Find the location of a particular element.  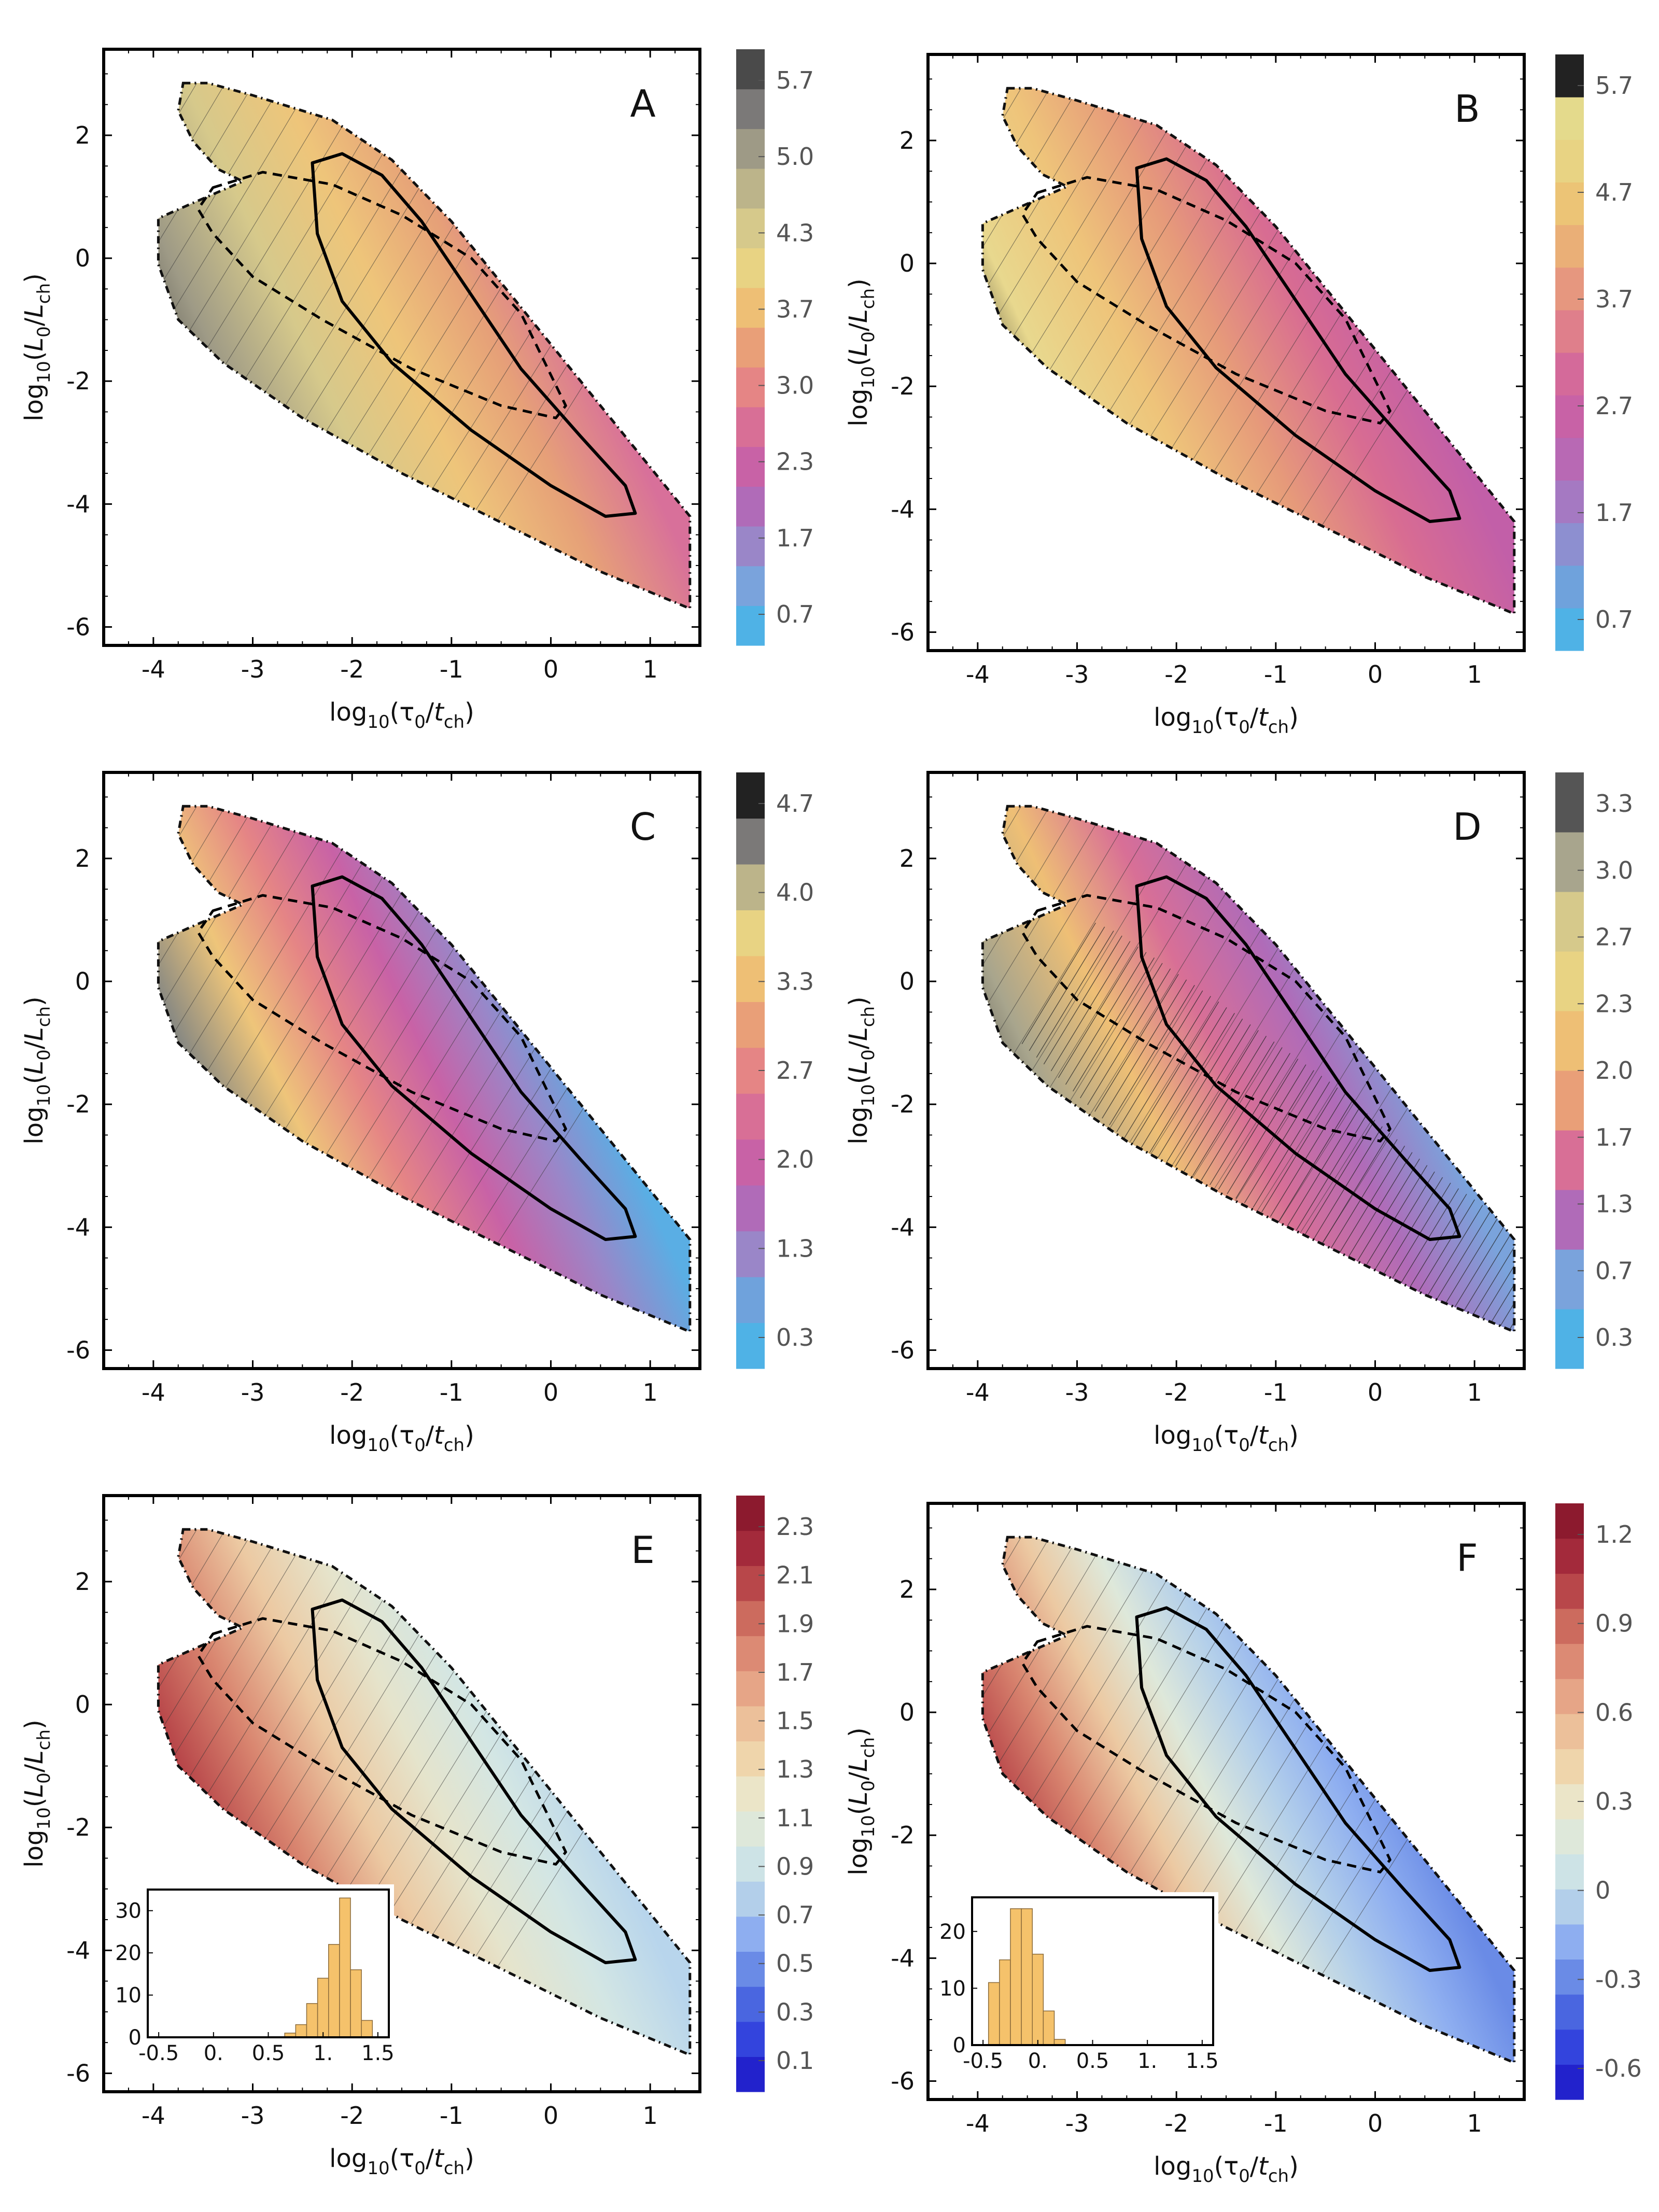

y-axis-label-part: / is located at coordinates (858, 1775).